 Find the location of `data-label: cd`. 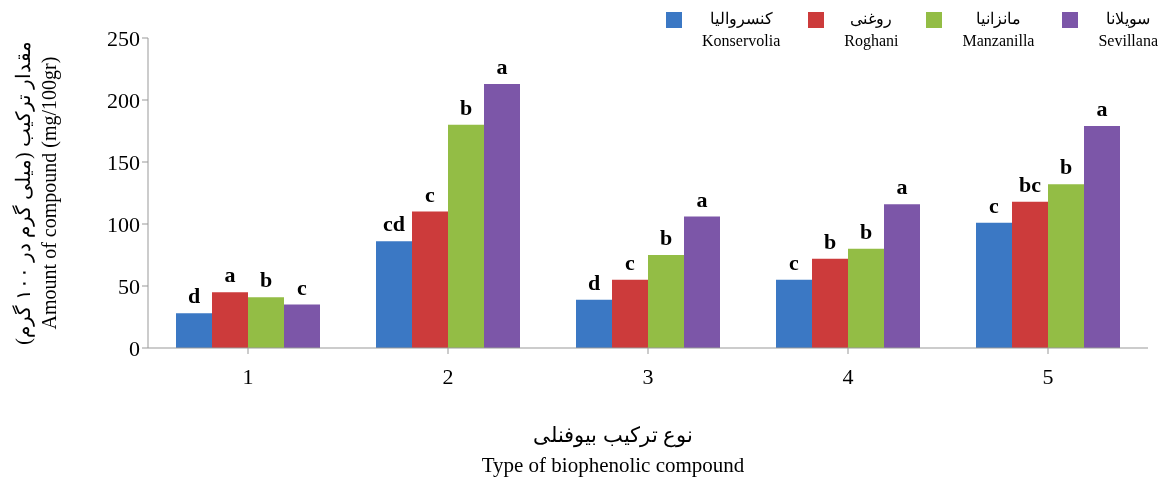

data-label: cd is located at coordinates (394, 224).